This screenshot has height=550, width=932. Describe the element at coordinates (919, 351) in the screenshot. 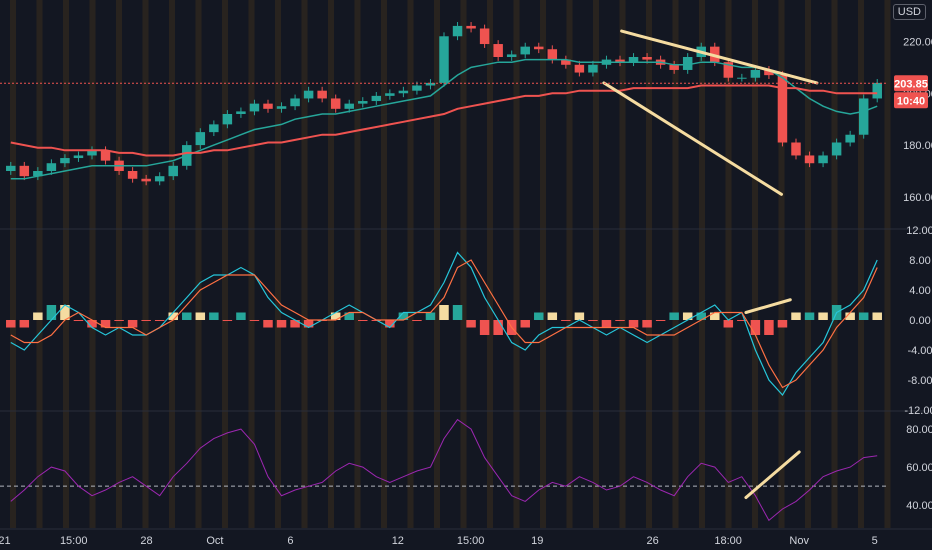

I see `1-tick-label: -4.00` at that location.